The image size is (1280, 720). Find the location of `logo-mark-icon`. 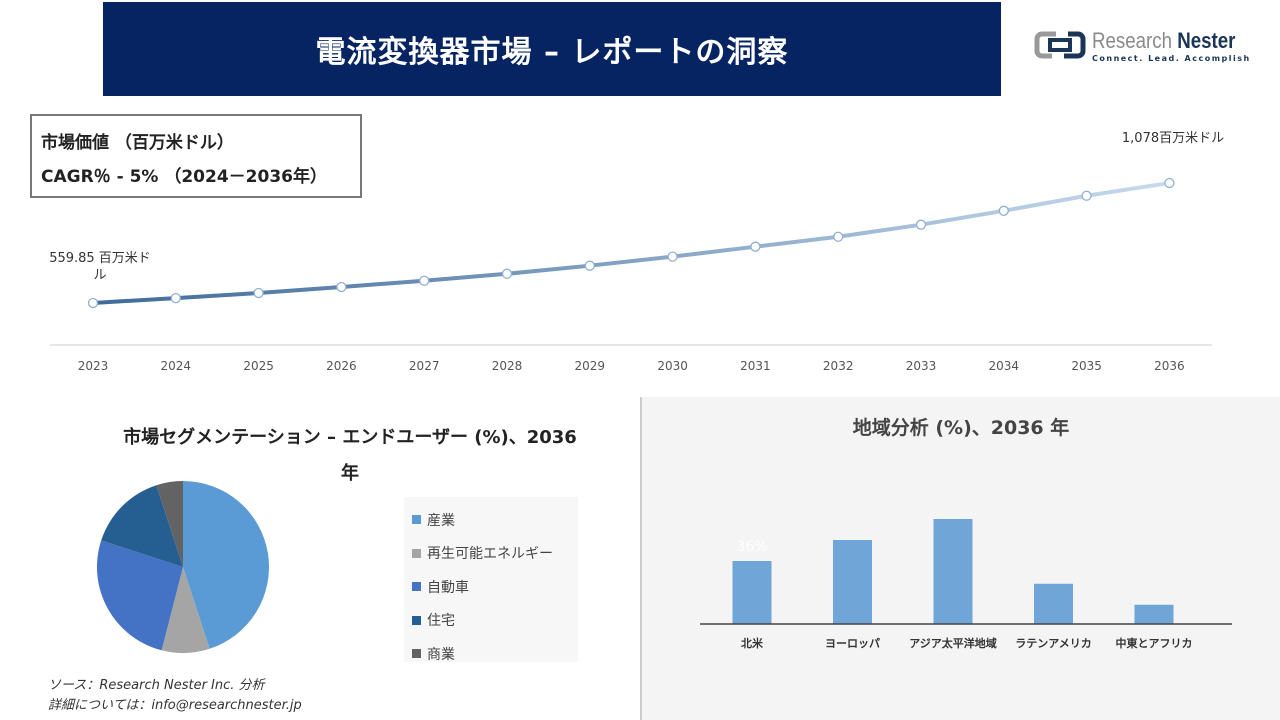

logo-mark-icon is located at coordinates (1060, 45).